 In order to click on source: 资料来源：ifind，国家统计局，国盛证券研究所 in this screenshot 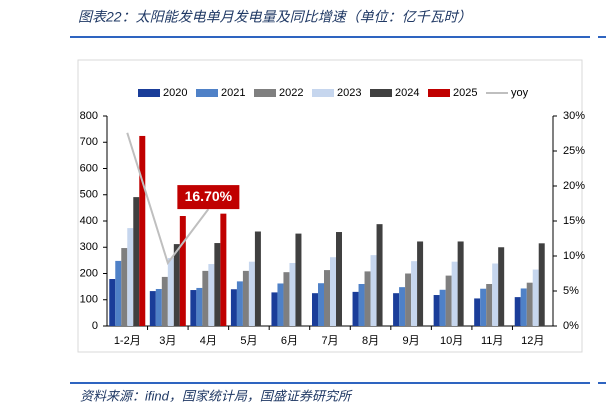, I will do `click(216, 395)`.